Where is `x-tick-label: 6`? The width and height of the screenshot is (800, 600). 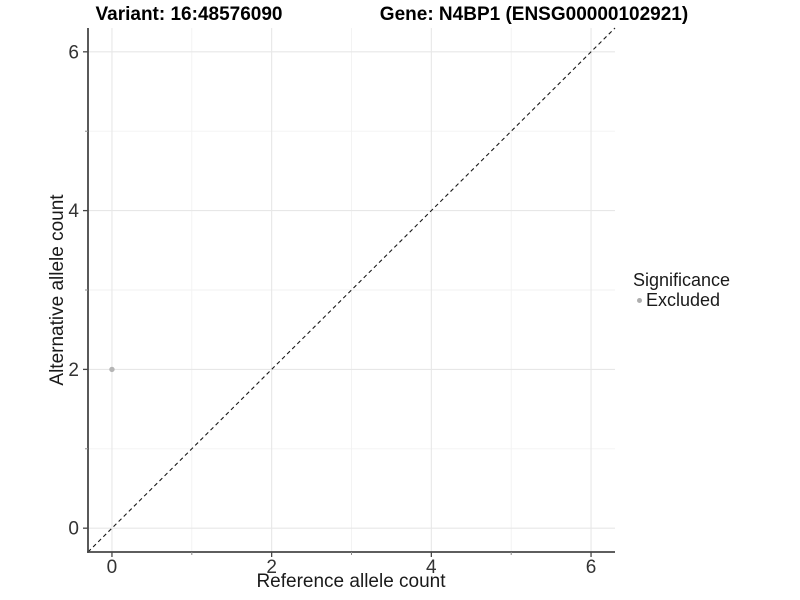
x-tick-label: 6 is located at coordinates (591, 567).